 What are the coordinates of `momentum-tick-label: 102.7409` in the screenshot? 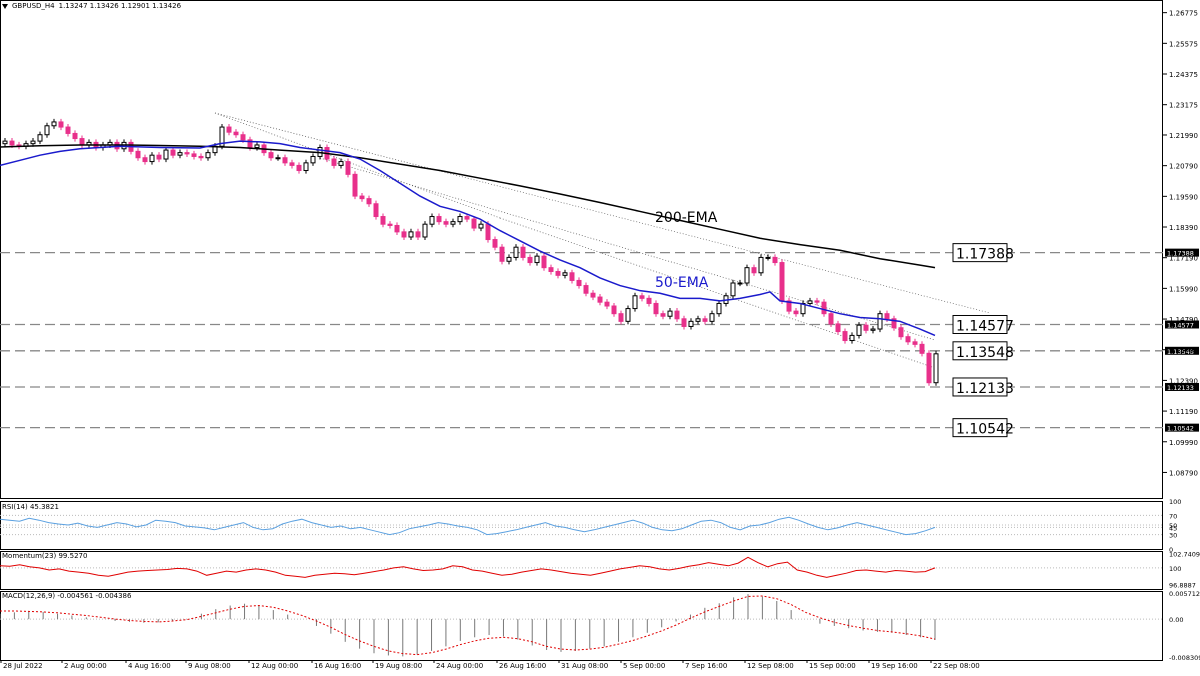 It's located at (1184, 554).